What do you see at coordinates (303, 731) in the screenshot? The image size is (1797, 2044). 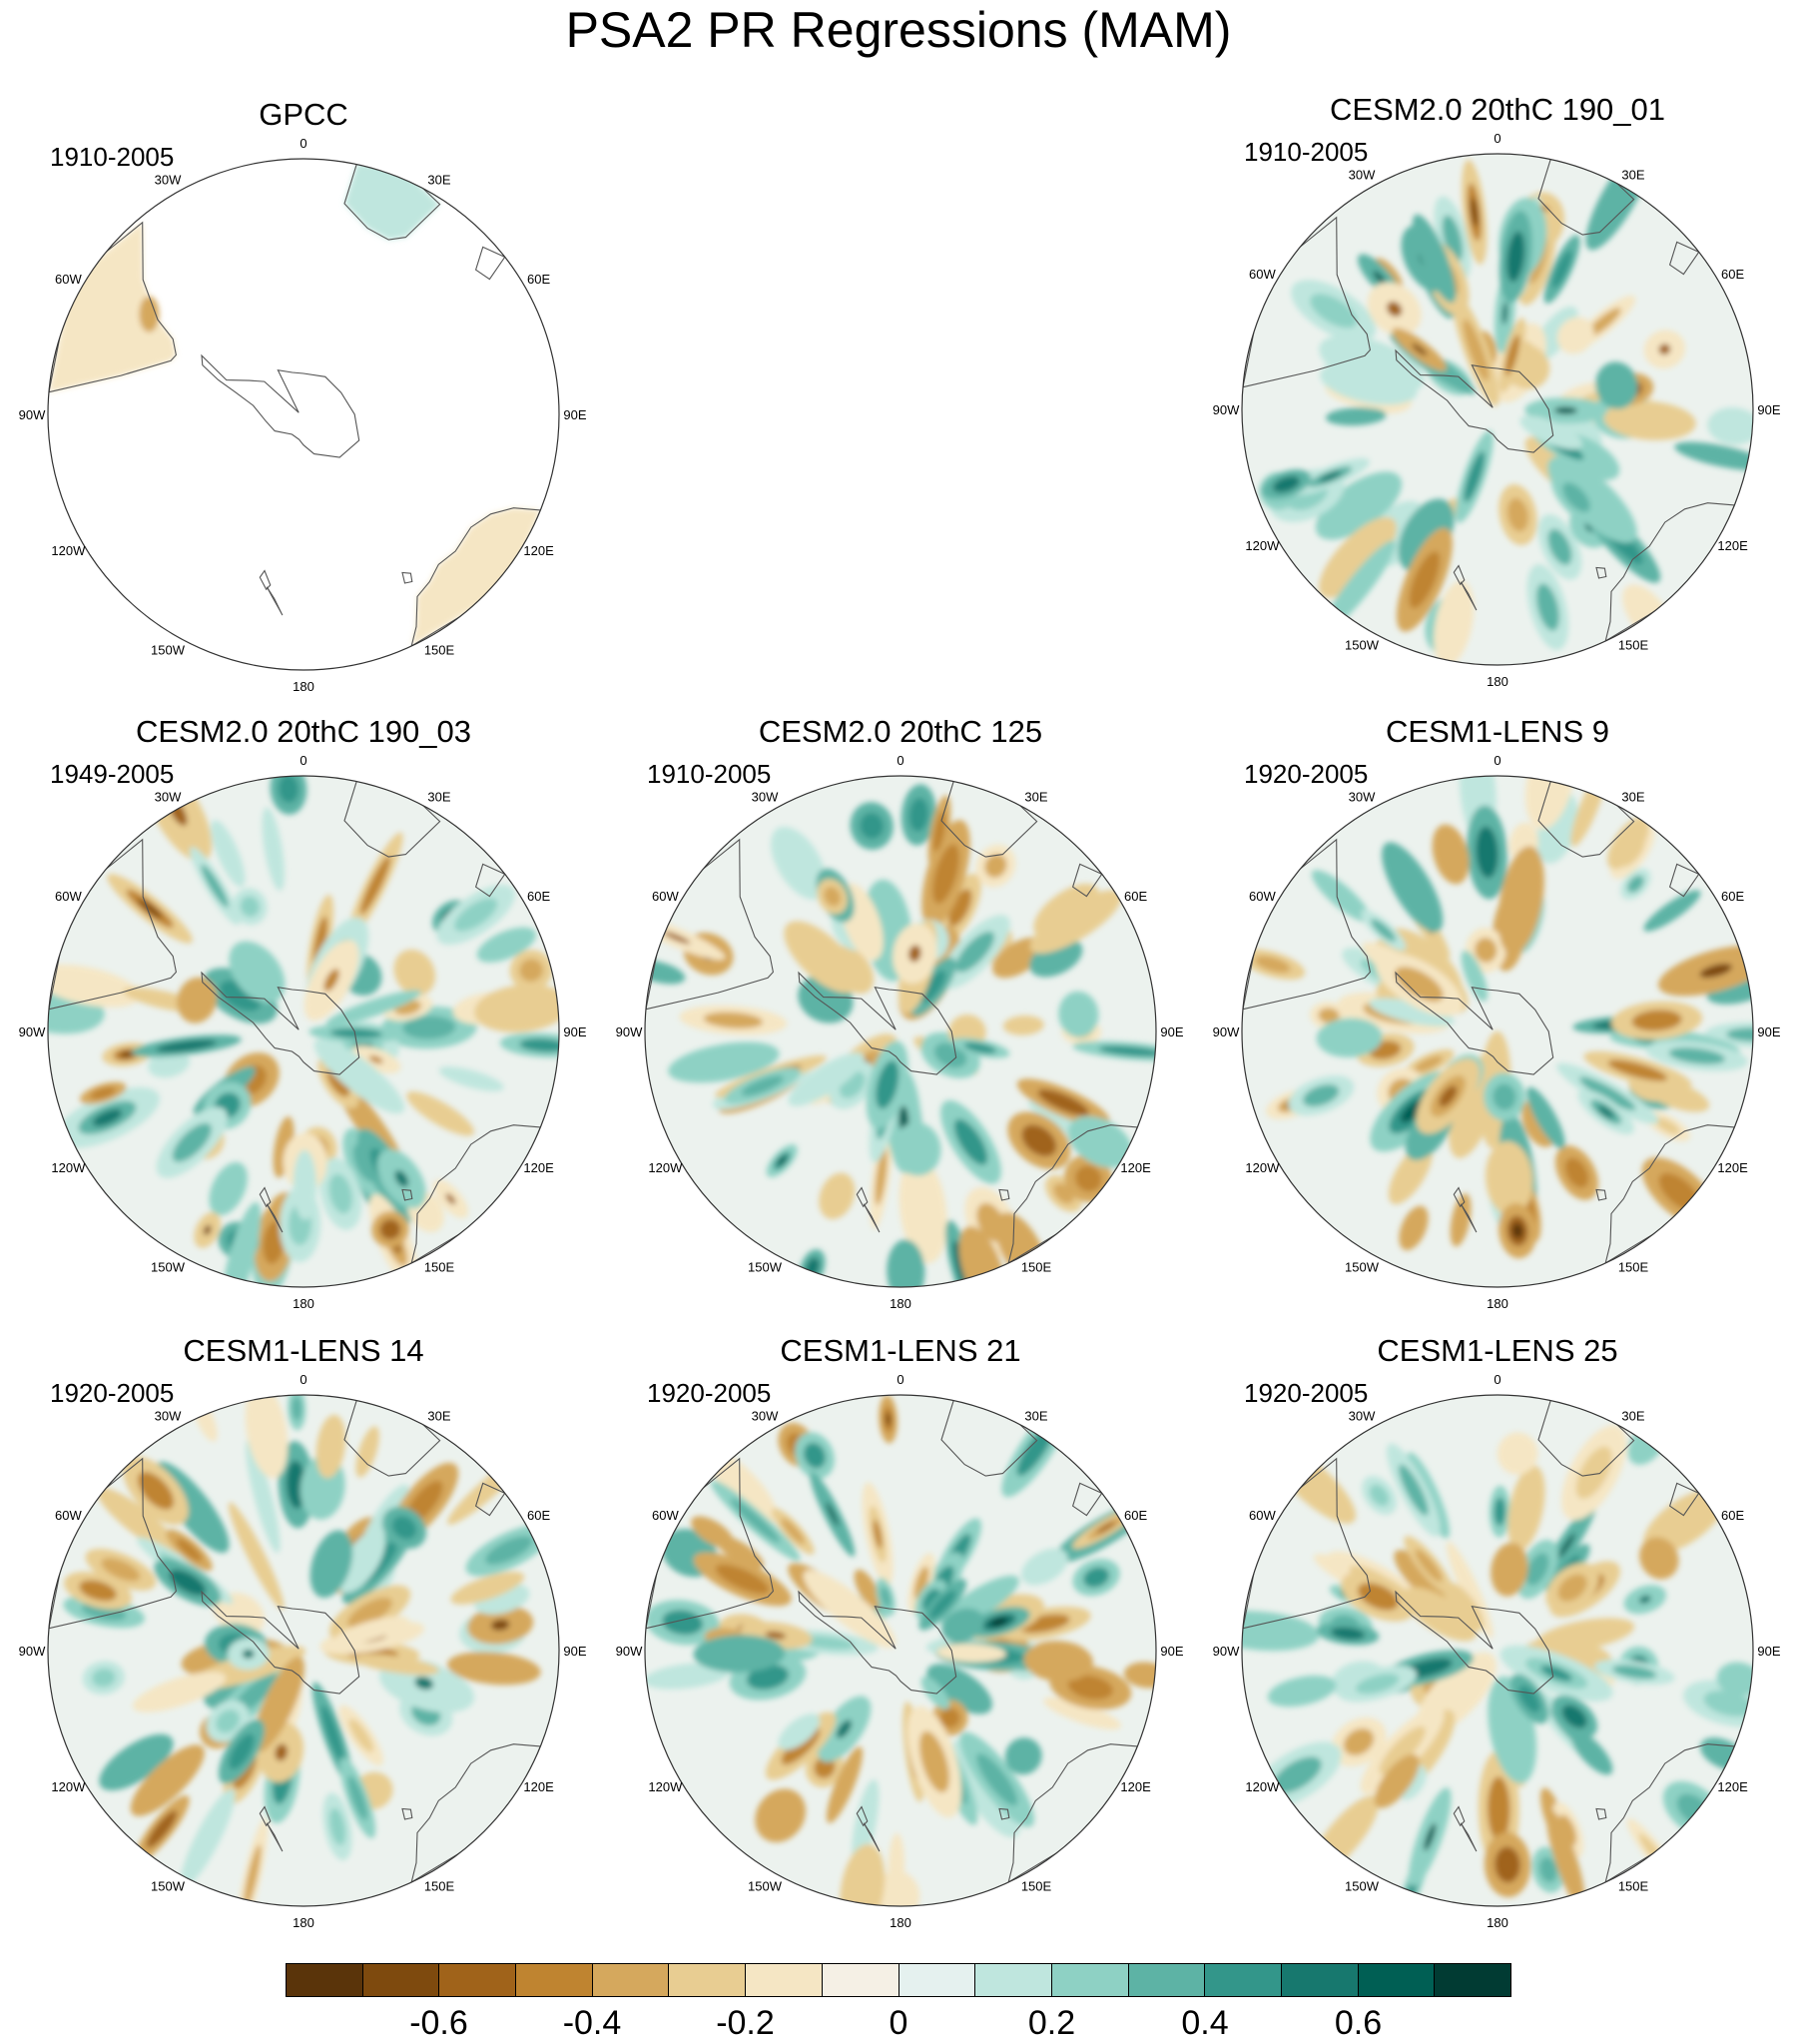 I see `panel-title: CESM2.0 20thC 190_03` at bounding box center [303, 731].